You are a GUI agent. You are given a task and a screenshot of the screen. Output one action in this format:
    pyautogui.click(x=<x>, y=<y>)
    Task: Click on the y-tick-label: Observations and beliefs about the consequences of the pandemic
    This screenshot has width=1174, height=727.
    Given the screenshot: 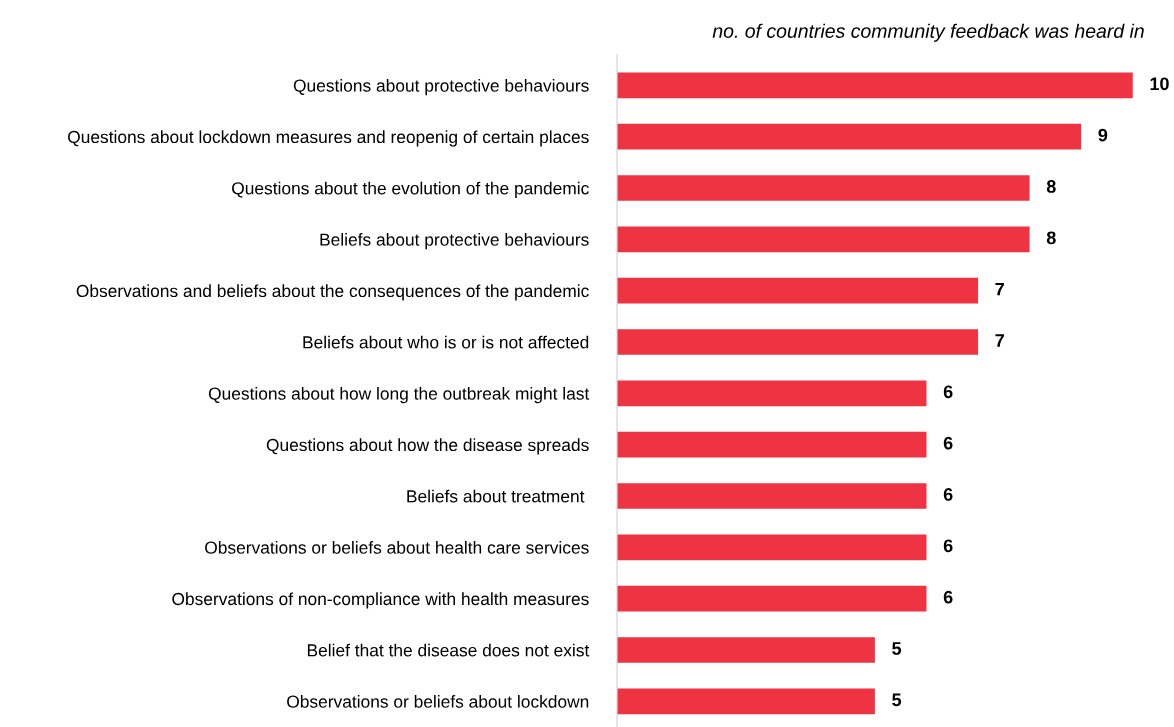 What is the action you would take?
    pyautogui.click(x=332, y=292)
    